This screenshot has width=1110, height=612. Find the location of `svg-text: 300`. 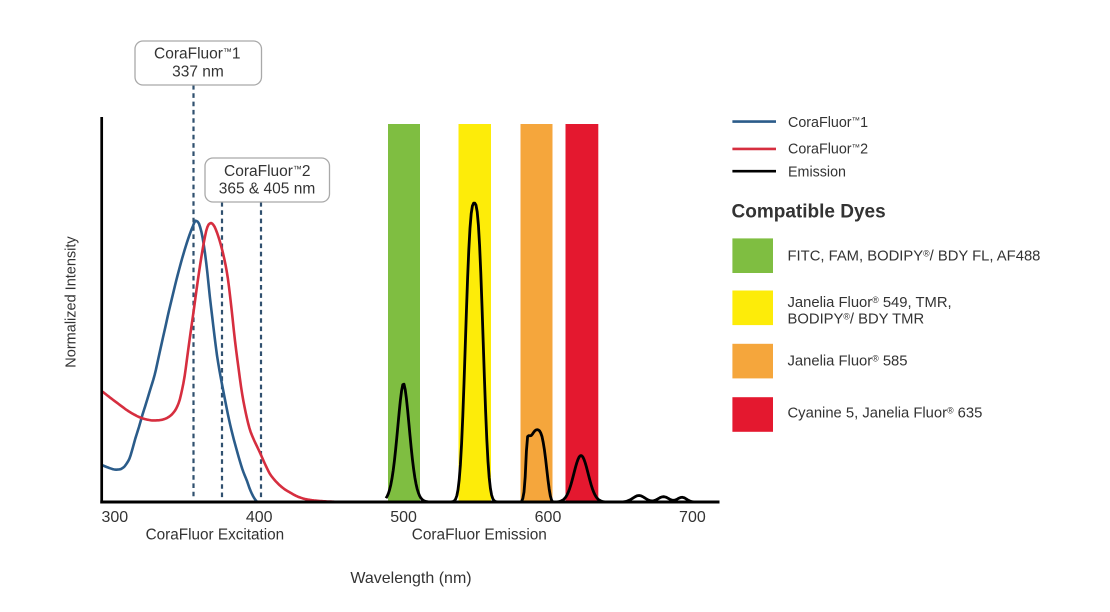

svg-text: 300 is located at coordinates (114, 517).